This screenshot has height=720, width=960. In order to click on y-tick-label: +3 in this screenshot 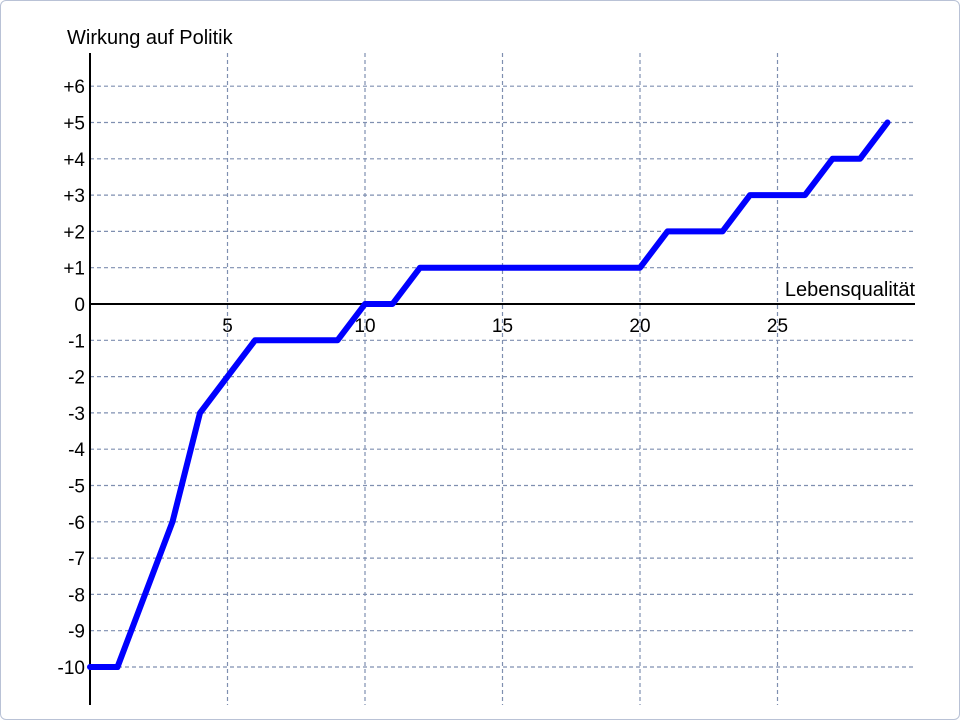, I will do `click(74, 196)`.